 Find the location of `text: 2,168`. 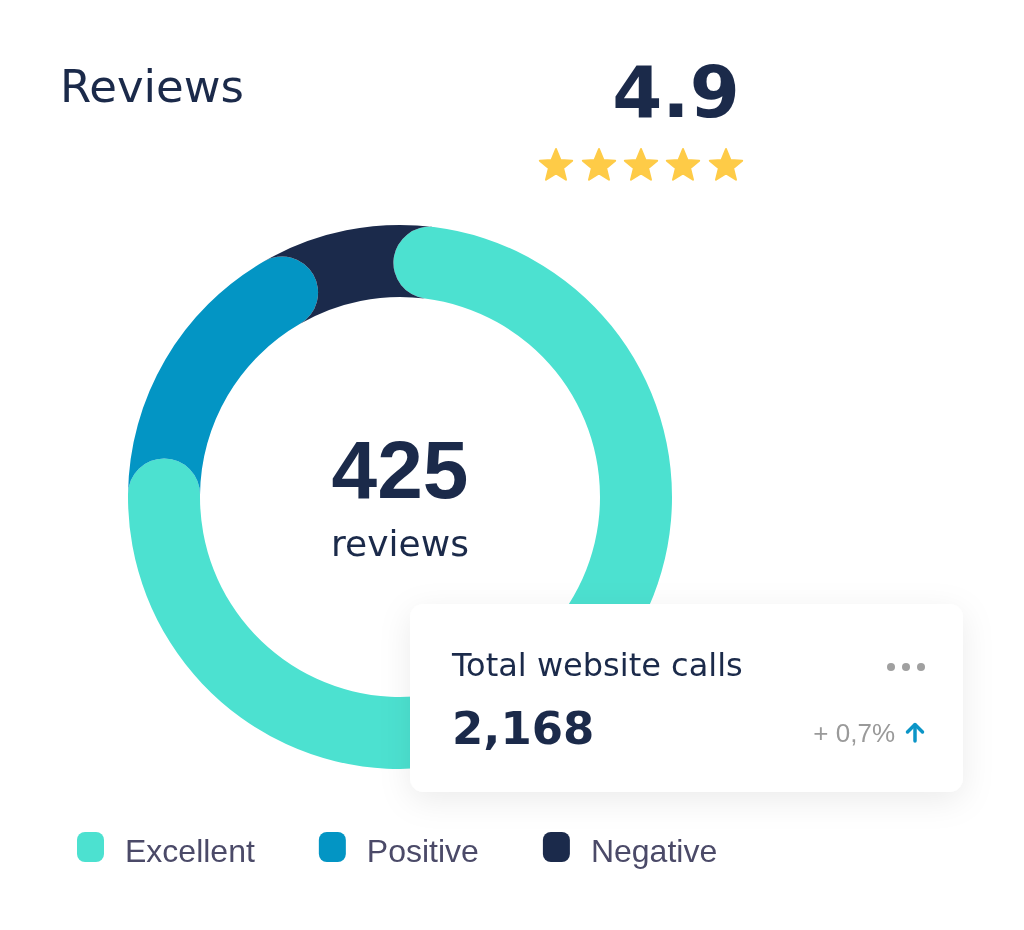

text: 2,168 is located at coordinates (523, 728).